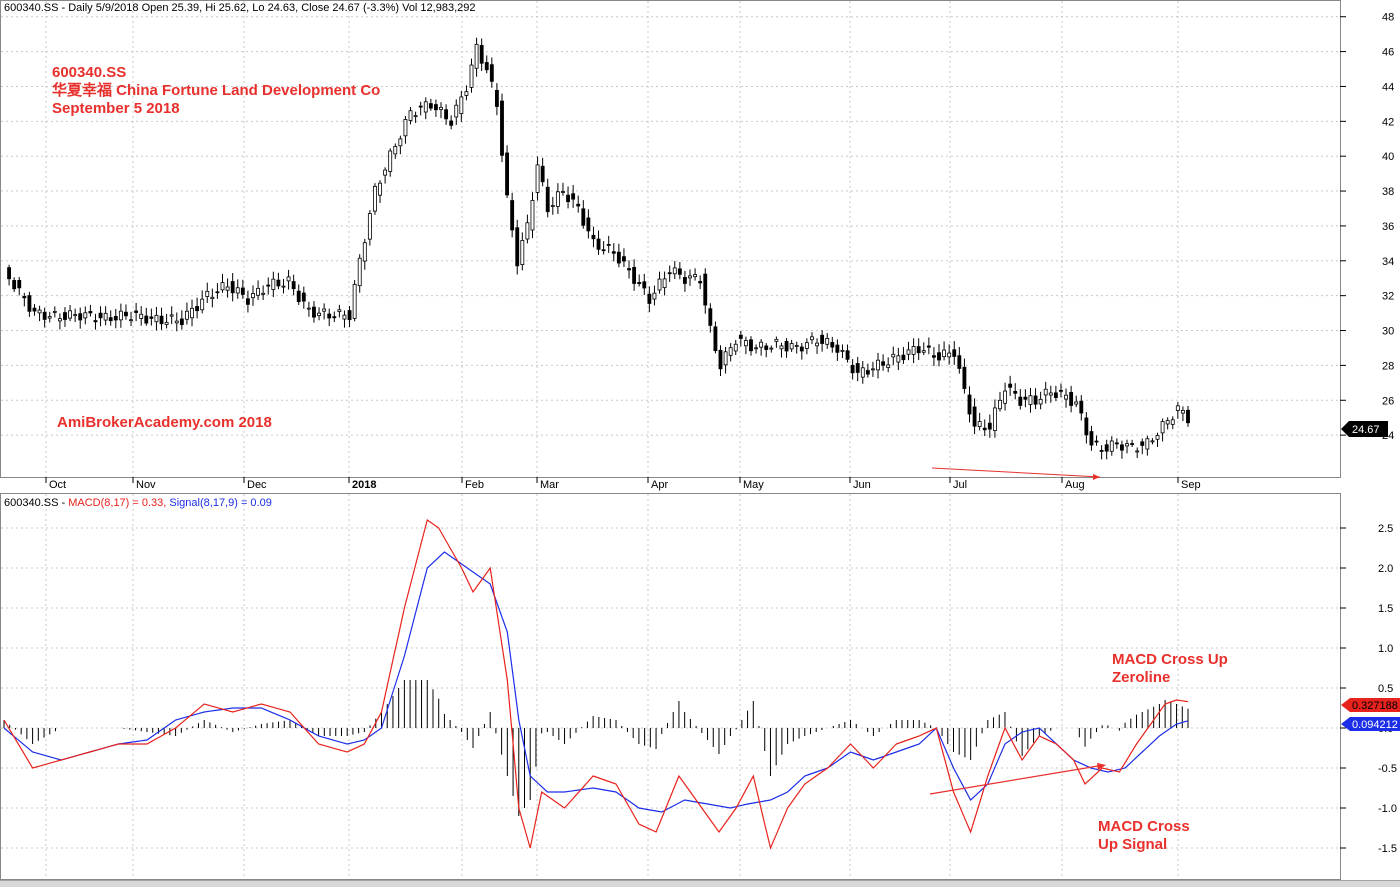  I want to click on x-tick-label: Feb, so click(474, 485).